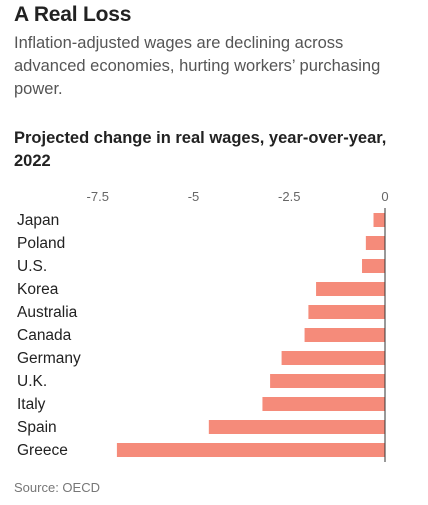 Image resolution: width=428 pixels, height=505 pixels. What do you see at coordinates (194, 196) in the screenshot?
I see `x-tick-label: -5` at bounding box center [194, 196].